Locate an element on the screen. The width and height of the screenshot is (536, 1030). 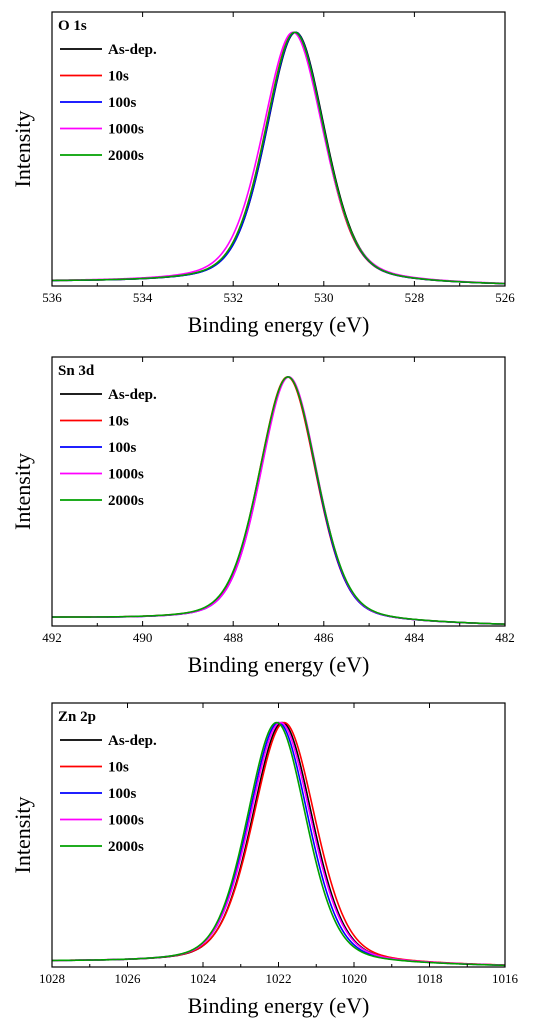
x-tick-label: 486 is located at coordinates (324, 637).